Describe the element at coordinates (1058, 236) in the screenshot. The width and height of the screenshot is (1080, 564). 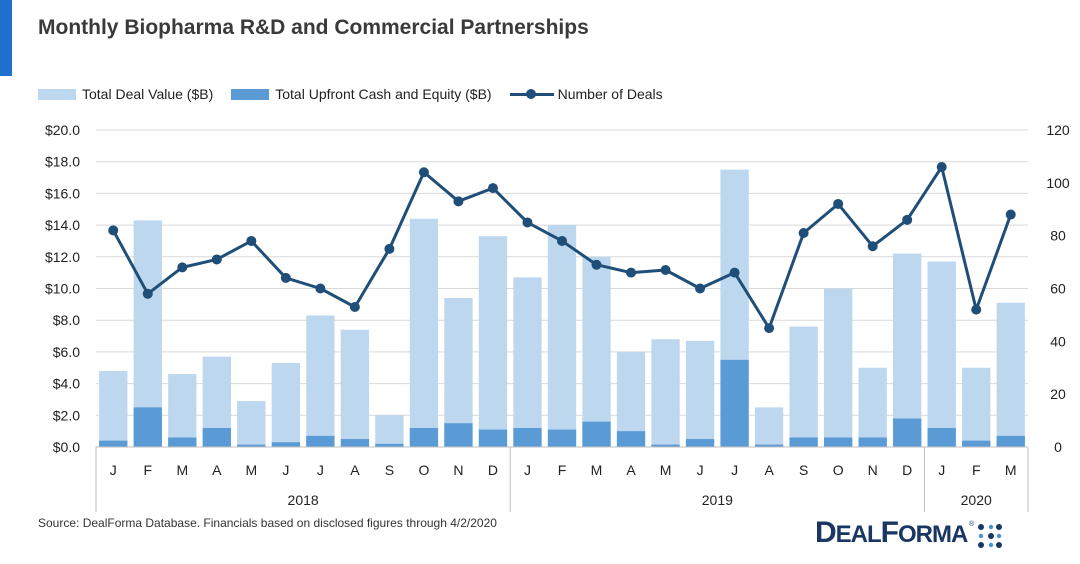
I see `y-right-tick-label: 80` at that location.